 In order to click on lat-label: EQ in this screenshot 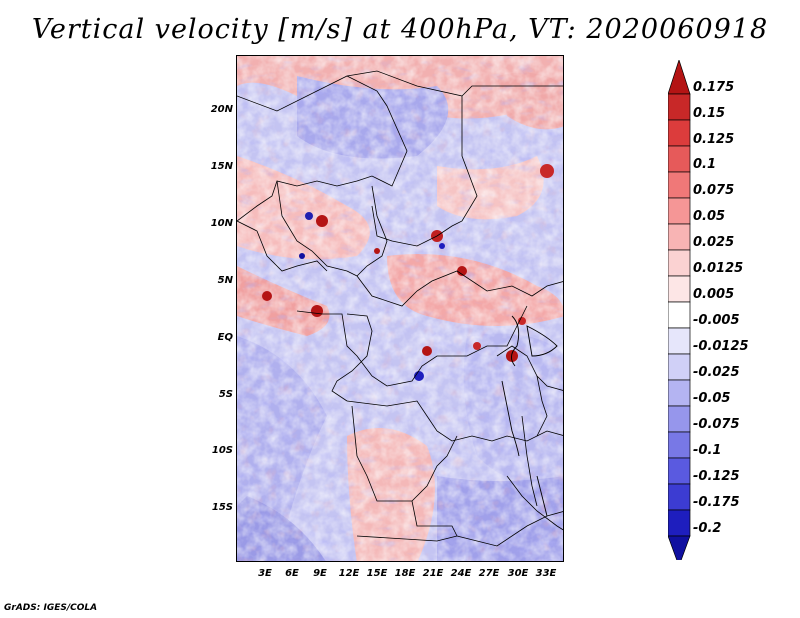, I will do `click(225, 337)`.